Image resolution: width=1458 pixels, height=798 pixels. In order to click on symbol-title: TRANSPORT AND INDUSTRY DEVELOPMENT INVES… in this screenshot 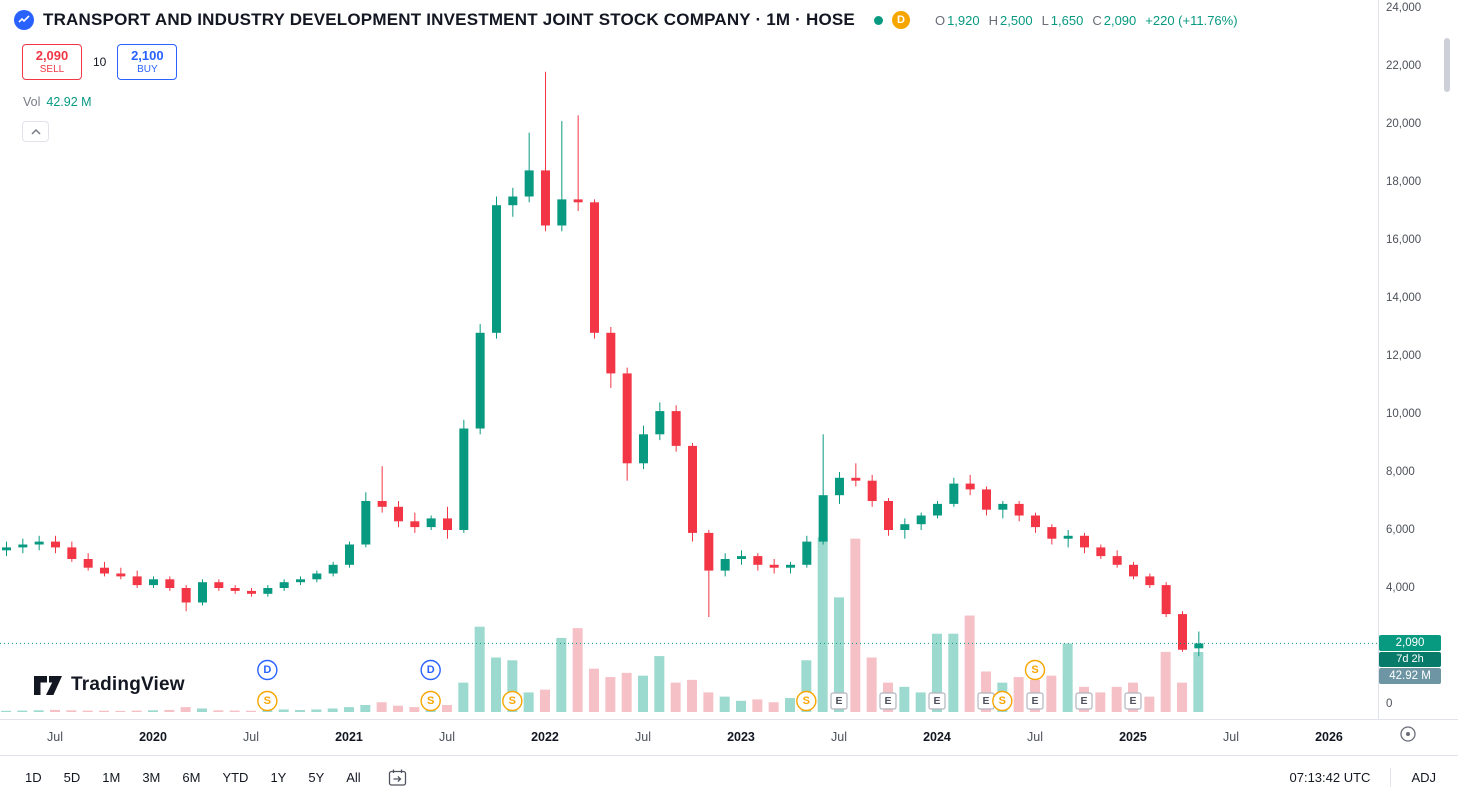, I will do `click(449, 19)`.